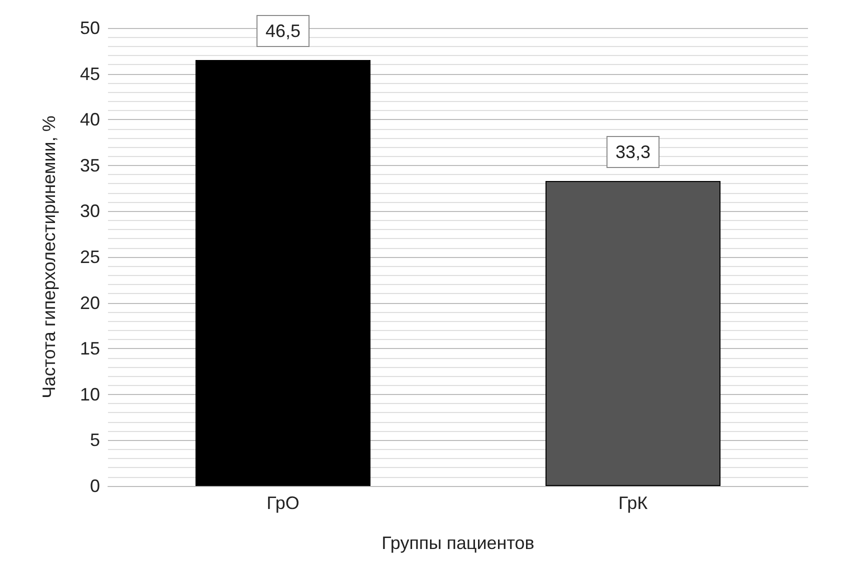 The image size is (846, 579). I want to click on y-tick-label: 25, so click(90, 257).